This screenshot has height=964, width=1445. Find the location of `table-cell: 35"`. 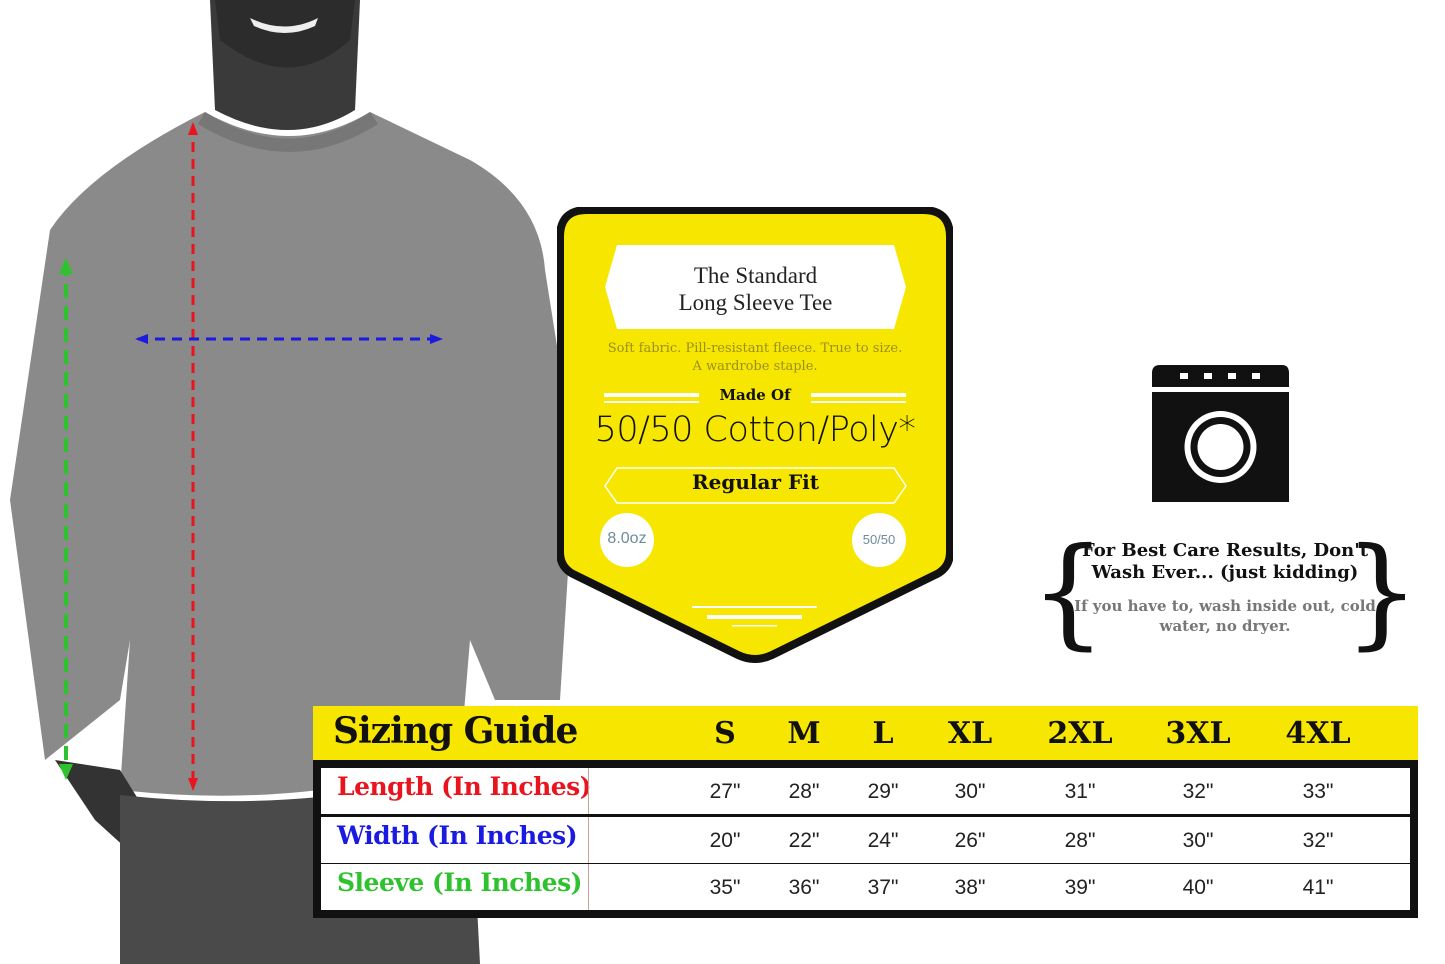

table-cell: 35" is located at coordinates (725, 887).